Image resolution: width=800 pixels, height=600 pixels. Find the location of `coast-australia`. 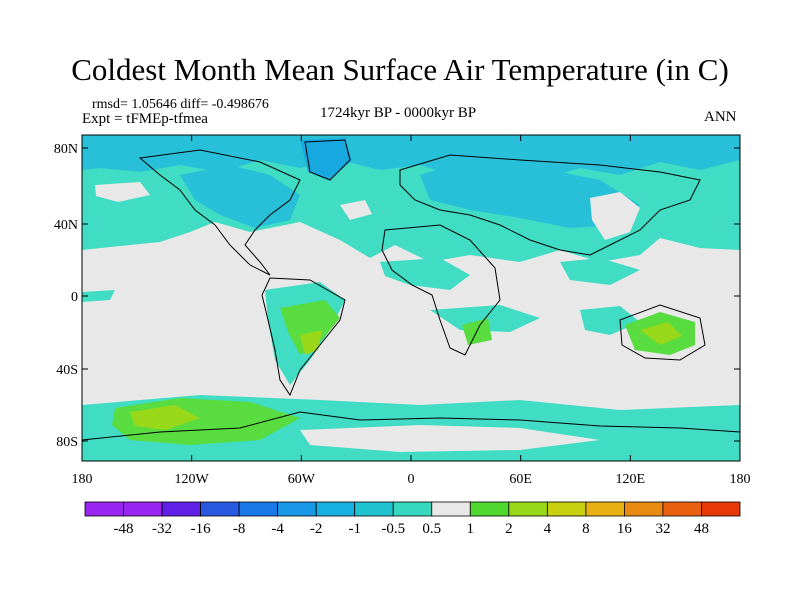

coast-australia is located at coordinates (662, 332).